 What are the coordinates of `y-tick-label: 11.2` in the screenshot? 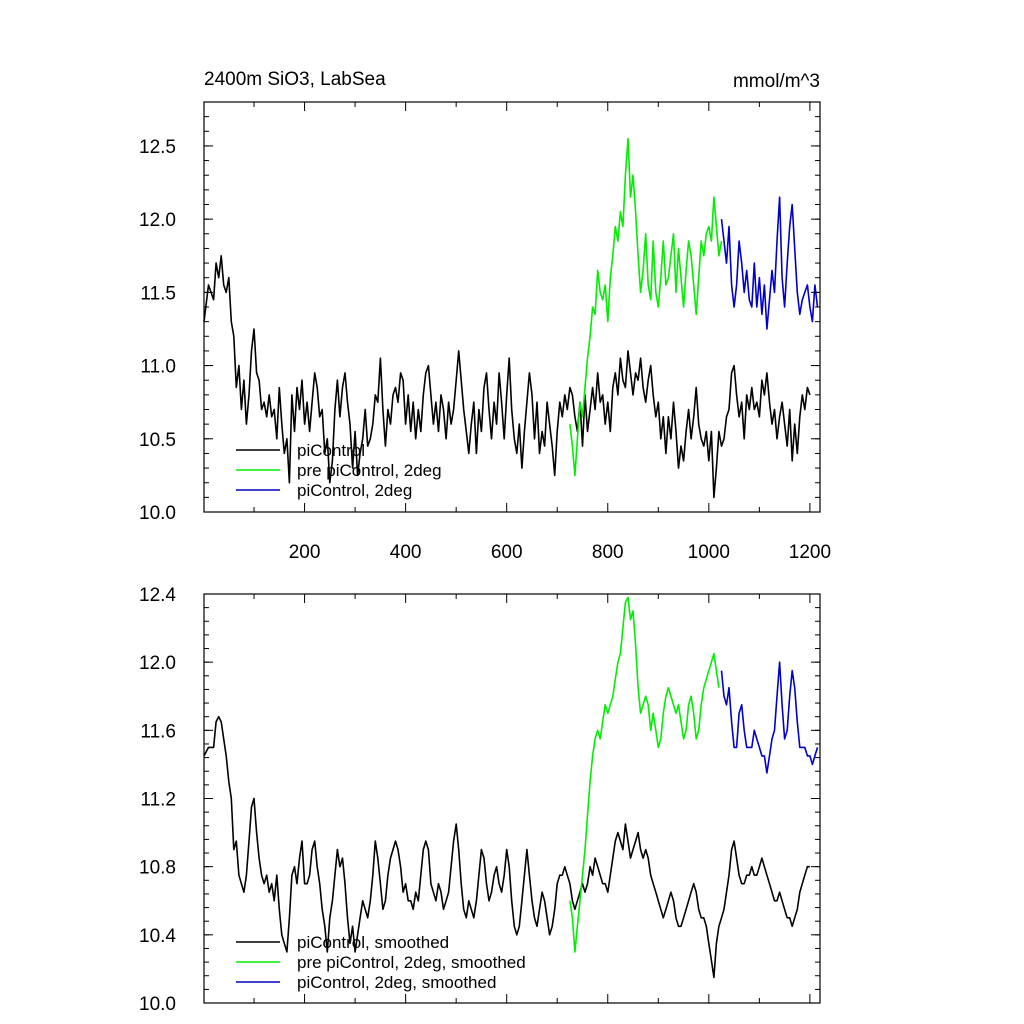 It's located at (158, 800).